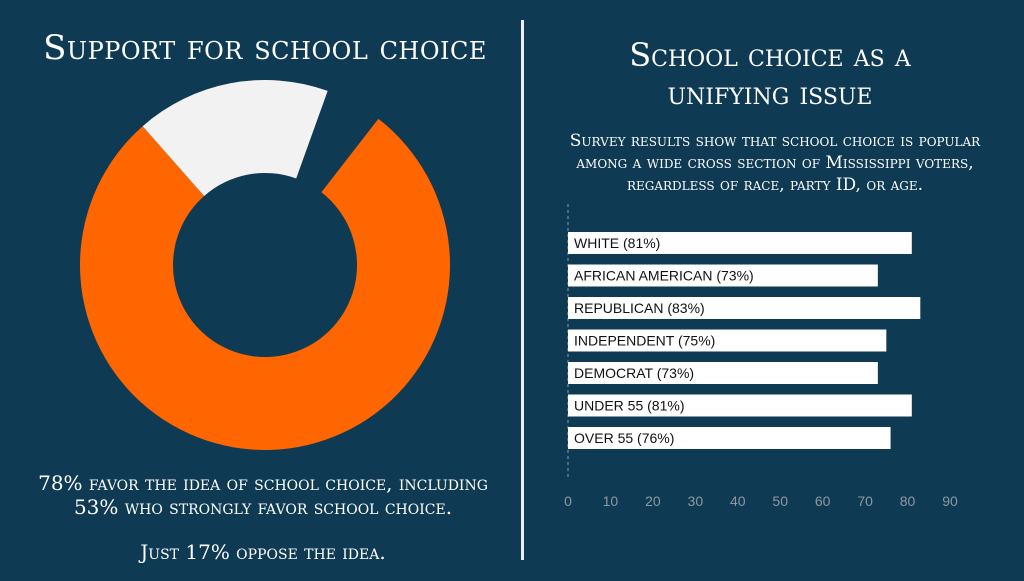 This screenshot has height=581, width=1024. I want to click on x-tick-label-9: 90, so click(950, 501).